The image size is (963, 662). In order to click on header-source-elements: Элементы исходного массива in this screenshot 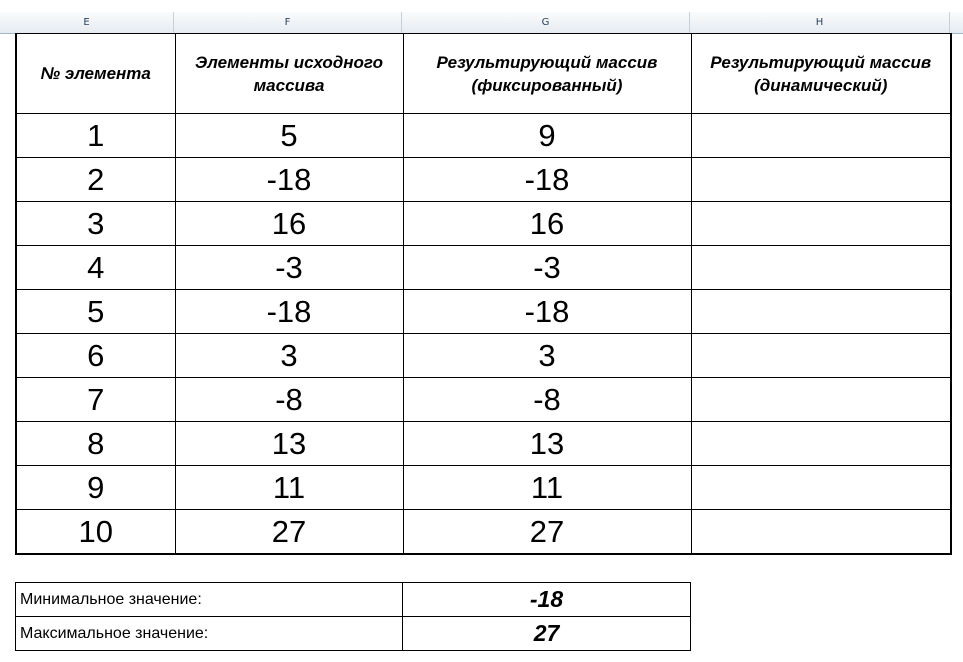, I will do `click(289, 73)`.